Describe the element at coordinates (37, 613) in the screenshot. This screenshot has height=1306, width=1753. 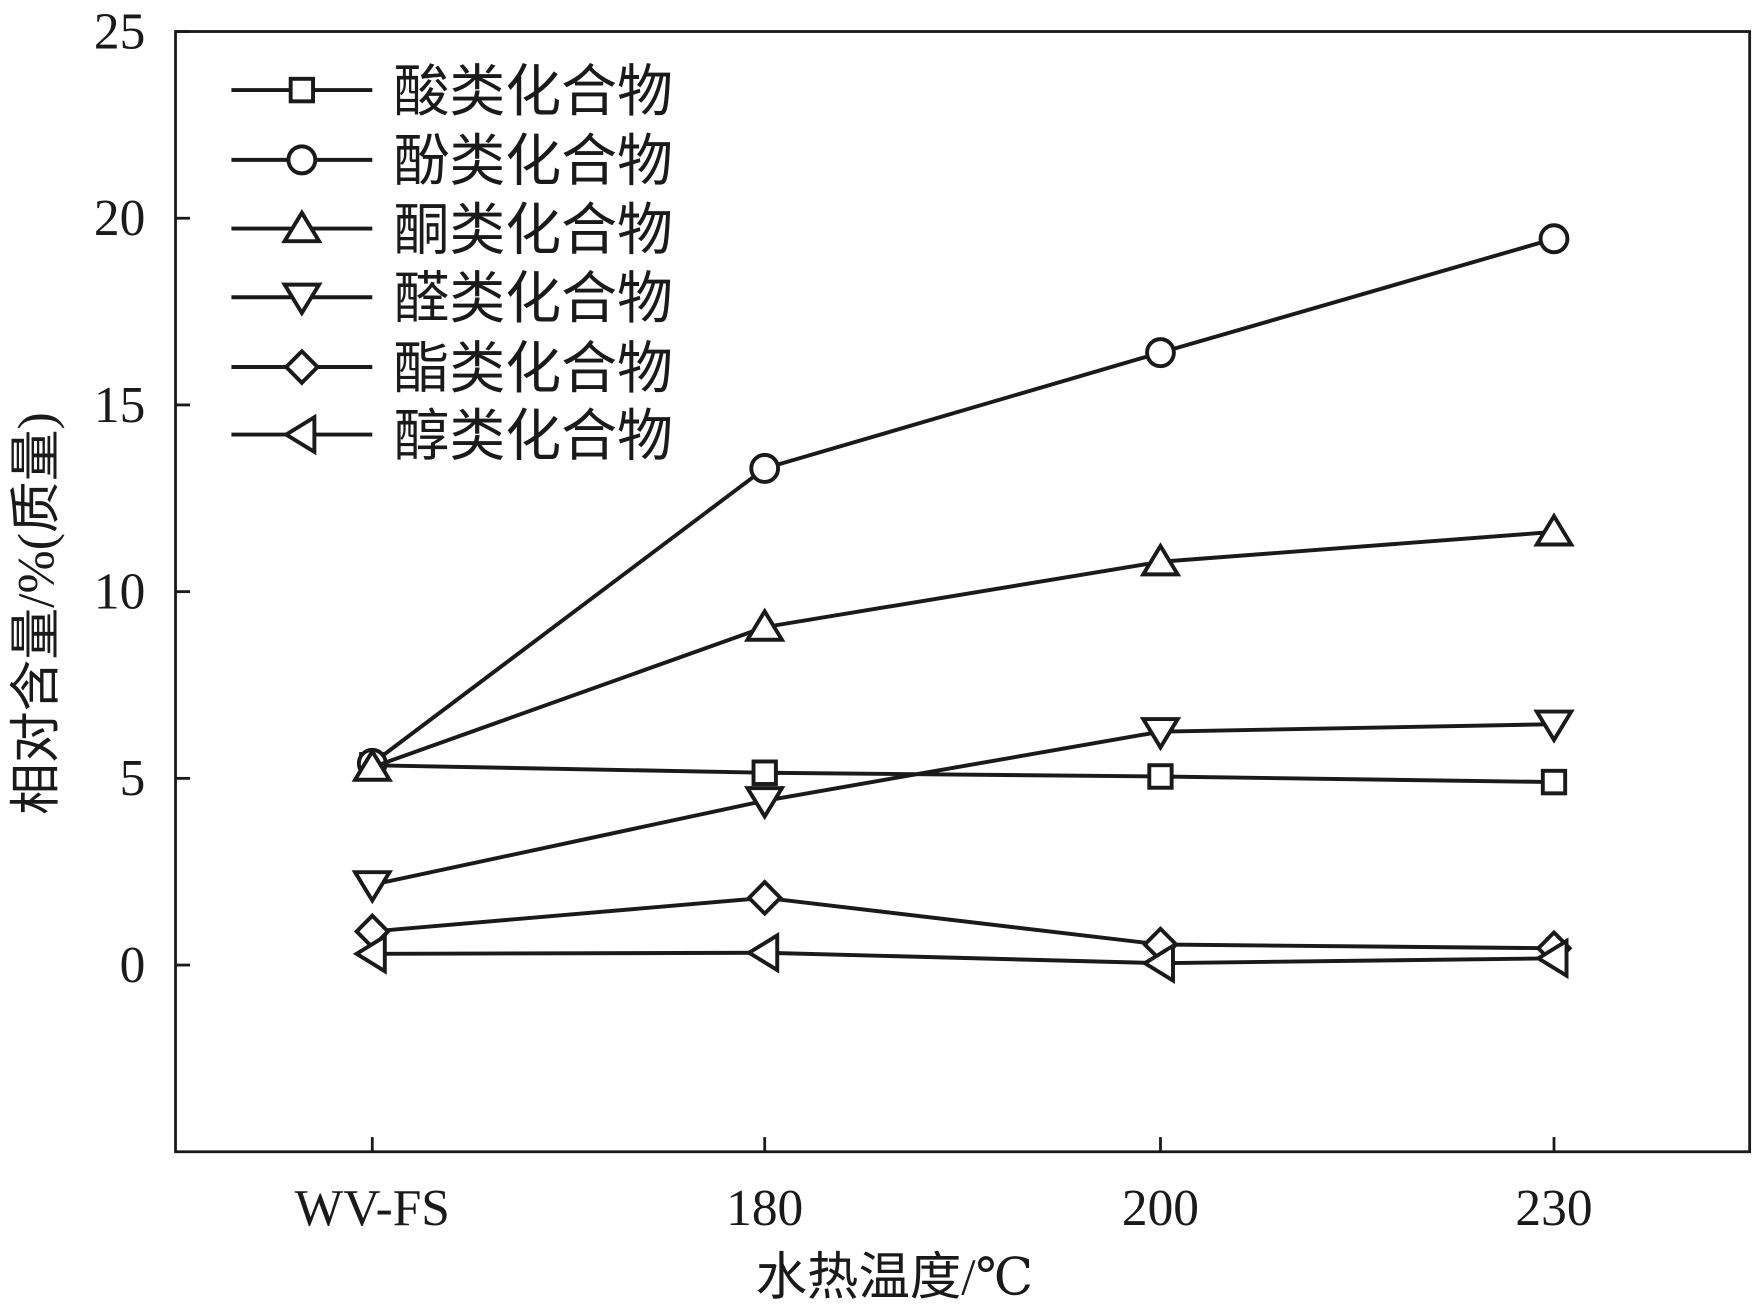
I see `y-axis-title: 相对含量/%(质量)` at that location.